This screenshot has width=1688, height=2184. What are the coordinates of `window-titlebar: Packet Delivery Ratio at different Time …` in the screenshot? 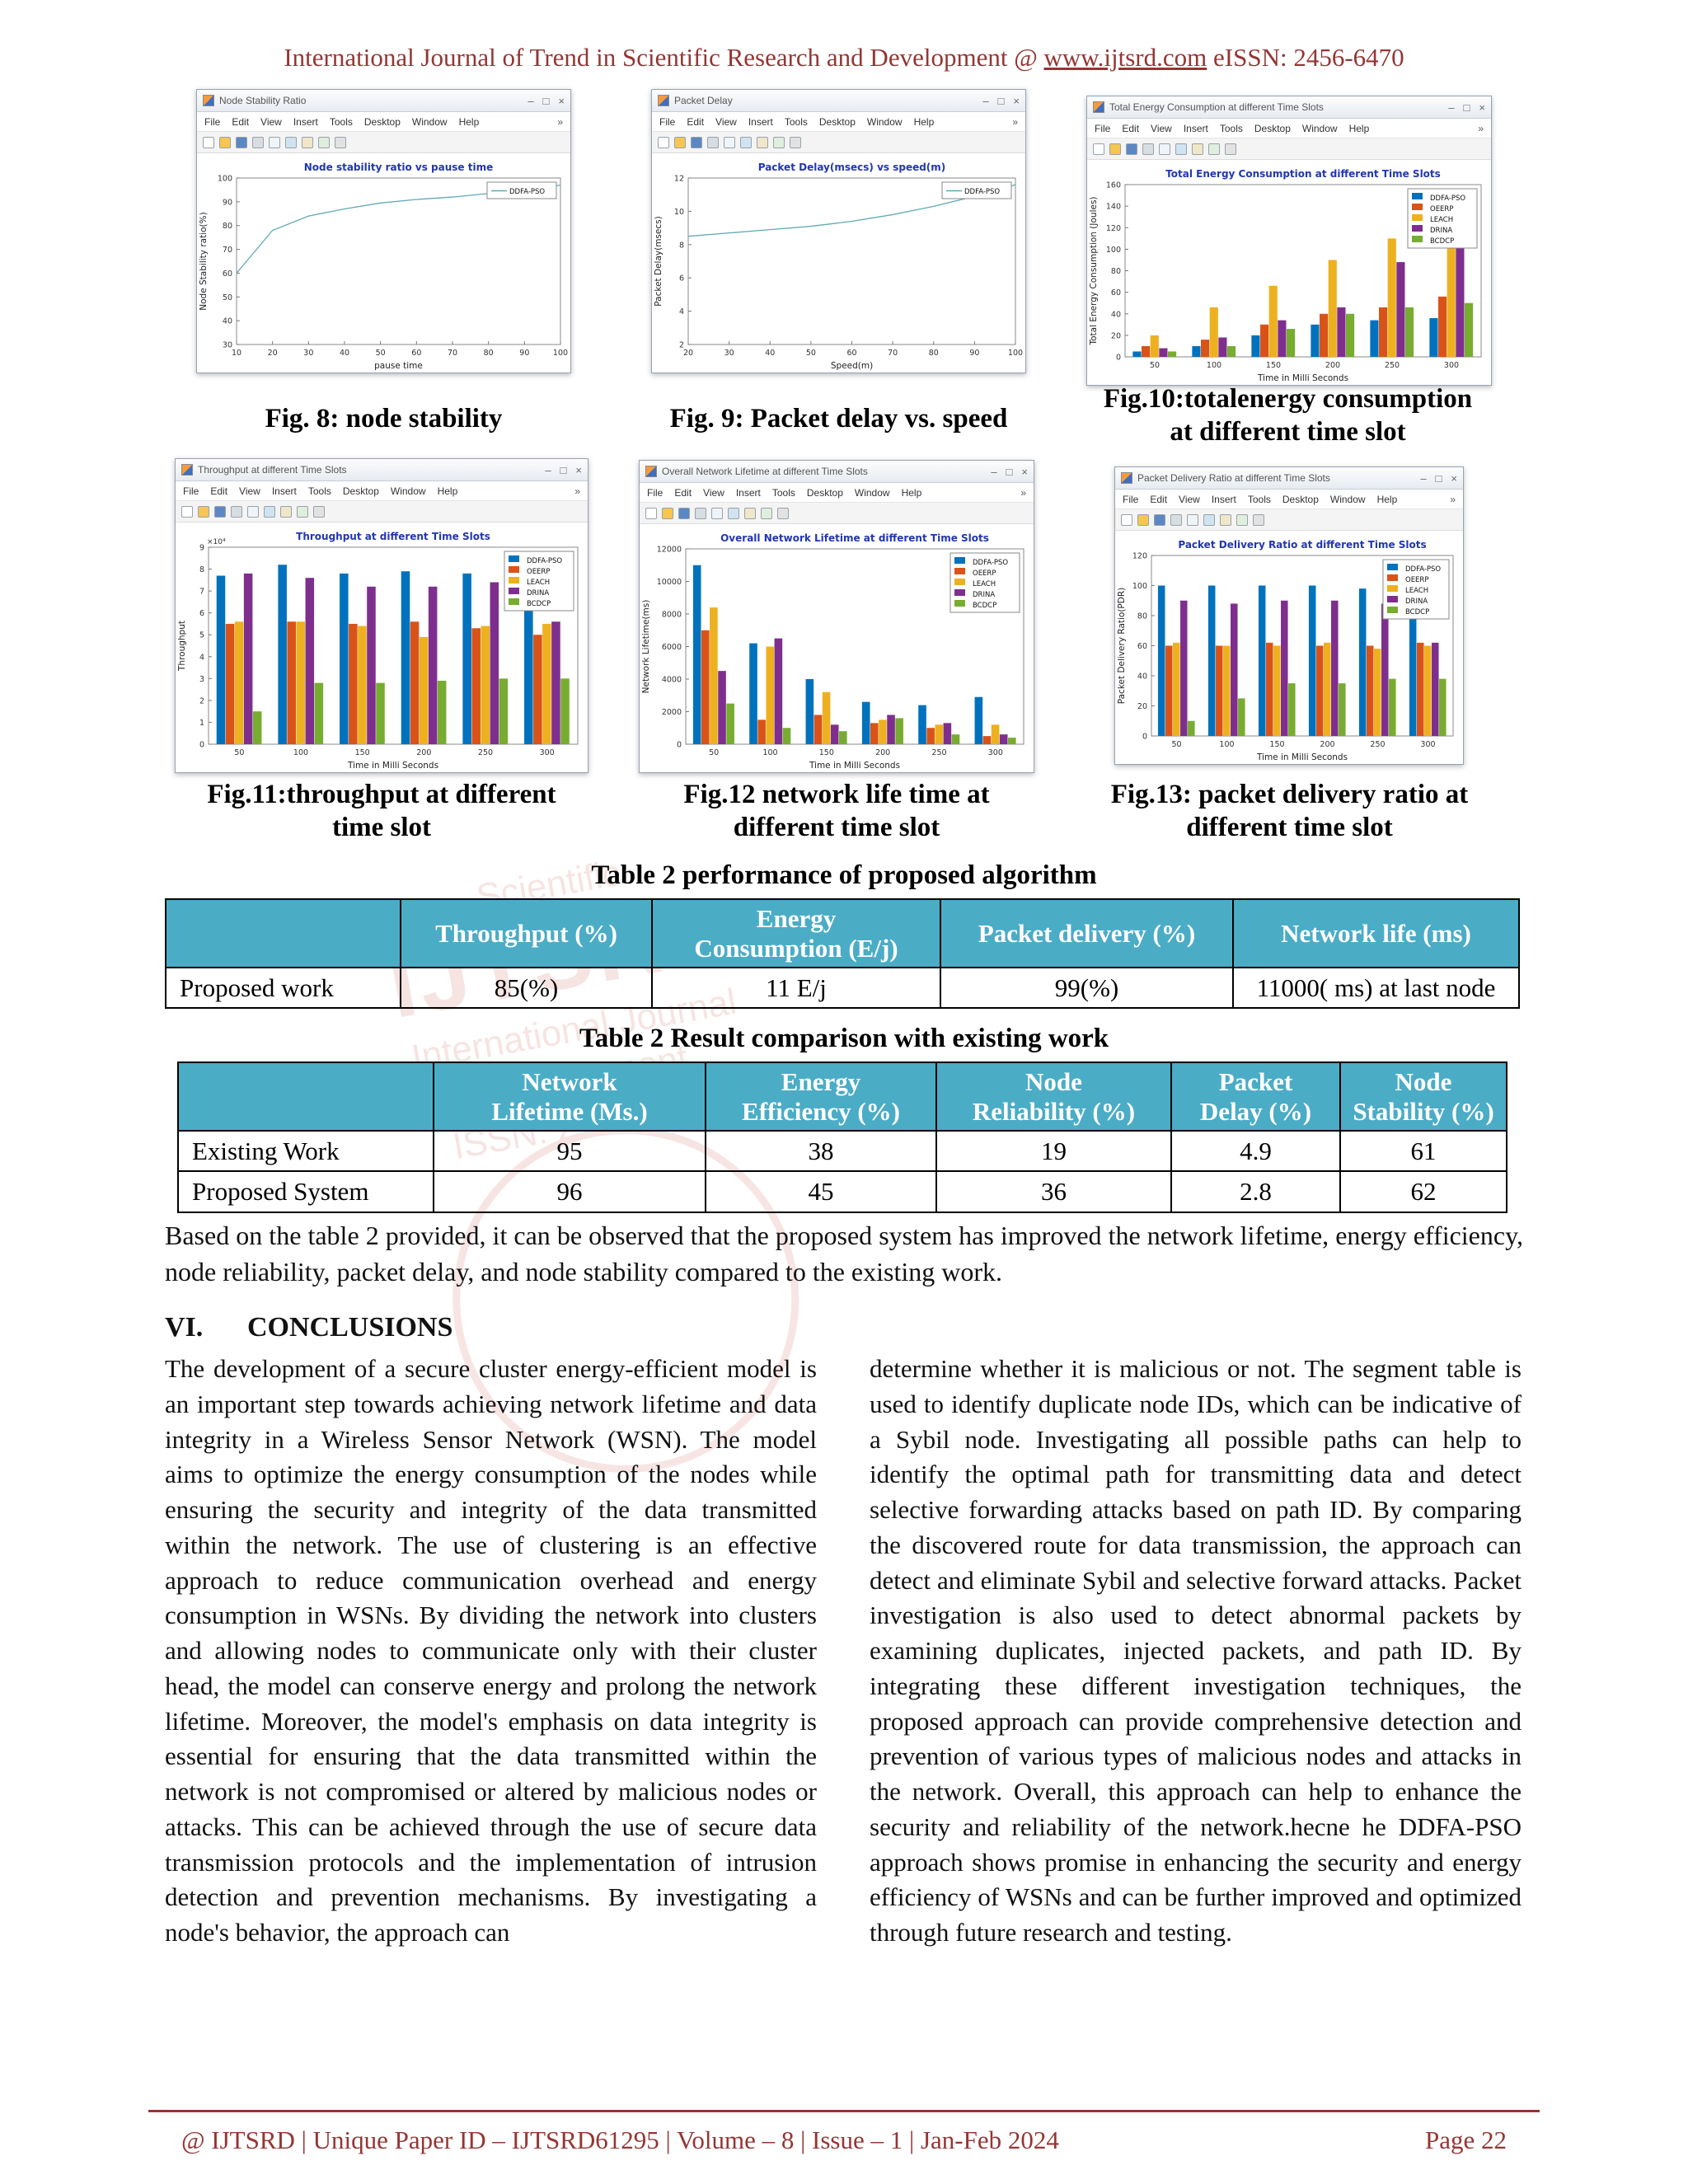 It's located at (1289, 478).